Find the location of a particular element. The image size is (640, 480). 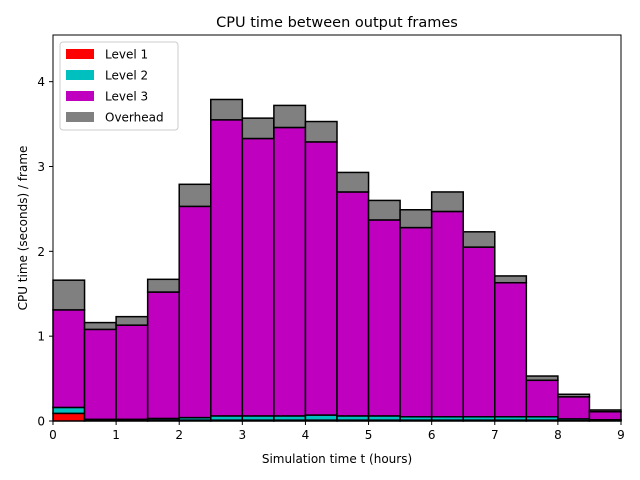

legend: Level 1 Level 2 Level 3 Overhead is located at coordinates (119, 86).